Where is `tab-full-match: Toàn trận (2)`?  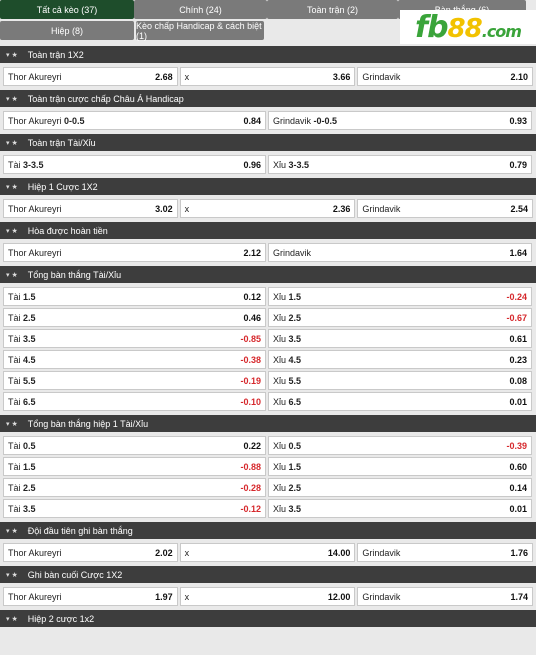
tab-full-match: Toàn trận (2) is located at coordinates (332, 9).